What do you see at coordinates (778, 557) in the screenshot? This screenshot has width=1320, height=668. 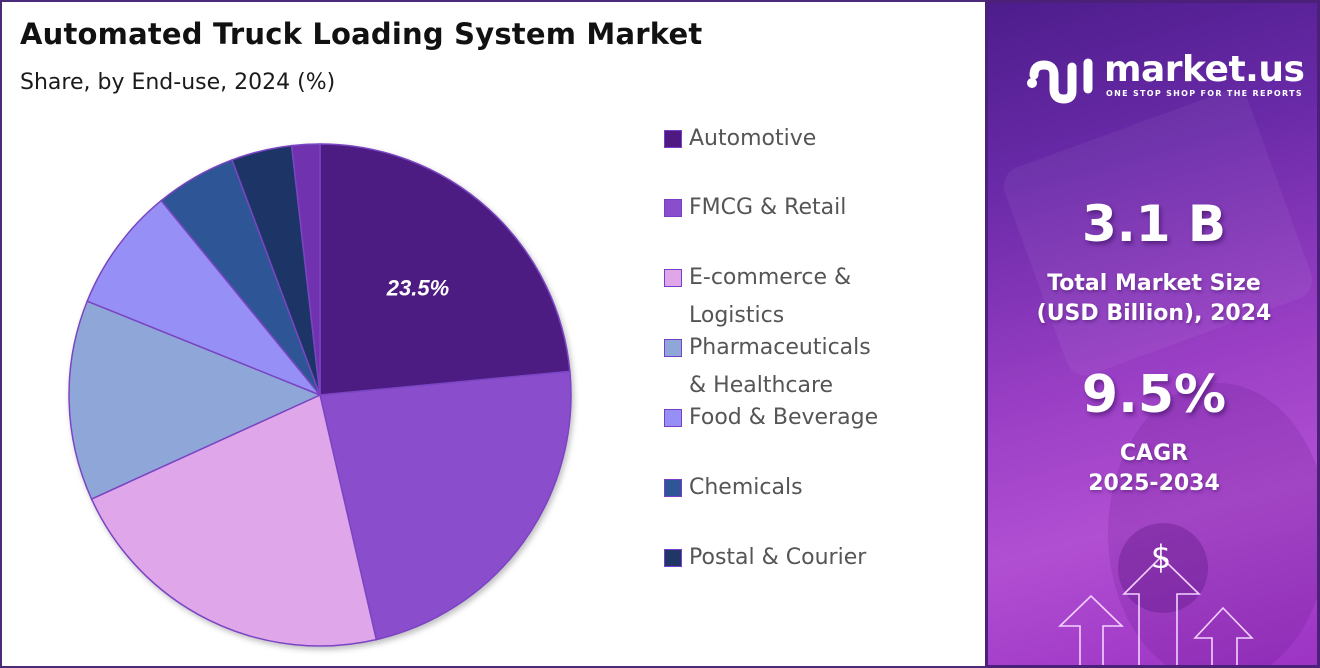 I see `legend-label: Postal & Courier` at bounding box center [778, 557].